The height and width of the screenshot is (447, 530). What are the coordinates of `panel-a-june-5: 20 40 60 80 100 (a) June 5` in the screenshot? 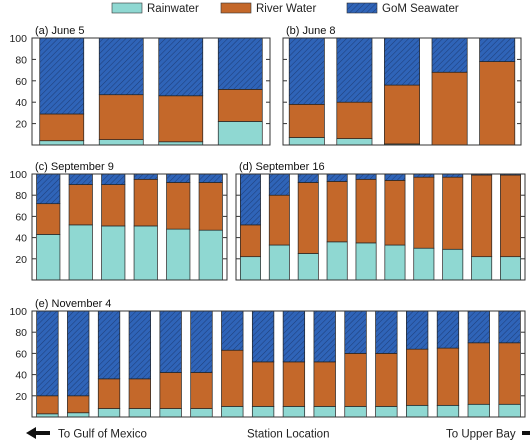 It's located at (140, 85).